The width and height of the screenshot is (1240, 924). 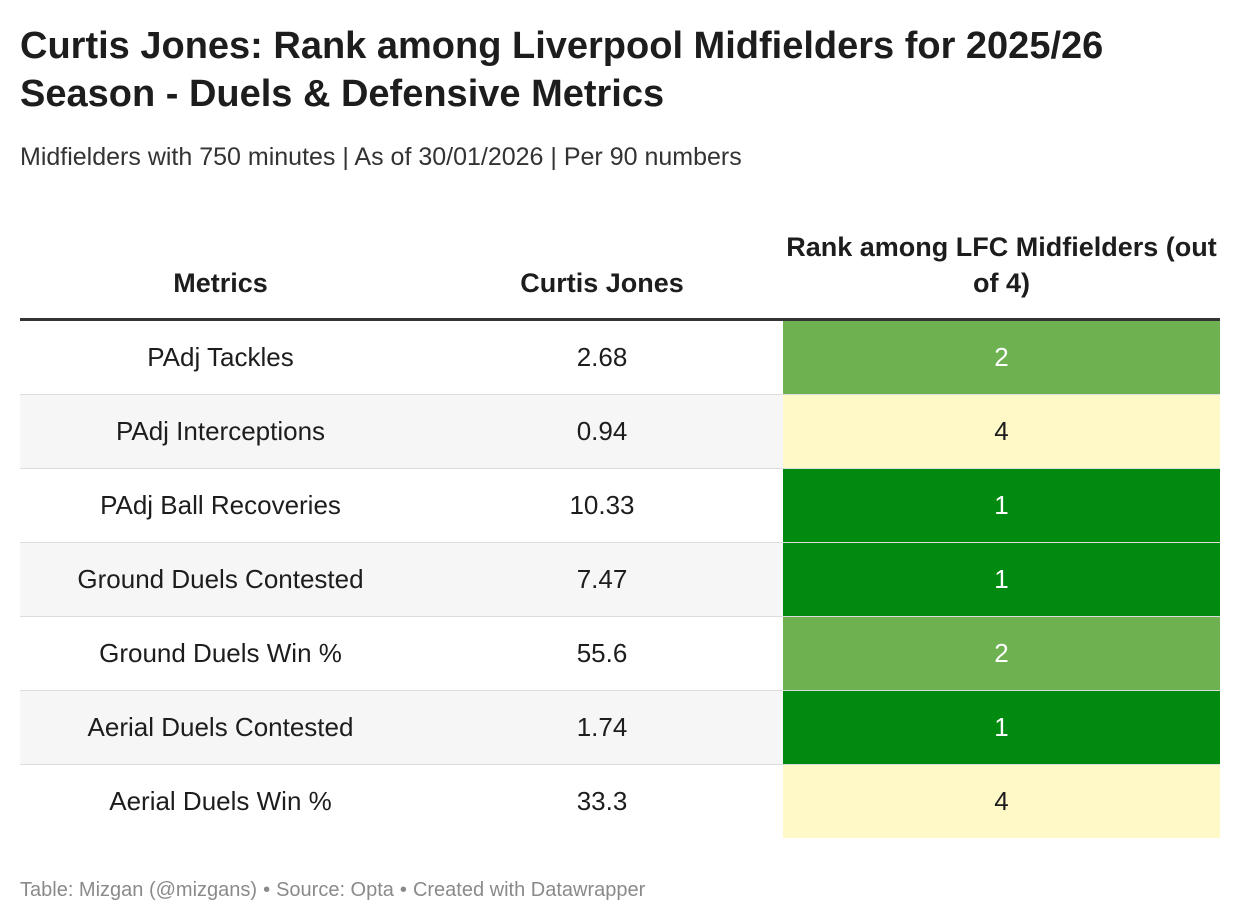 I want to click on table-row: PAdj Interceptions 0.94 4, so click(x=620, y=432).